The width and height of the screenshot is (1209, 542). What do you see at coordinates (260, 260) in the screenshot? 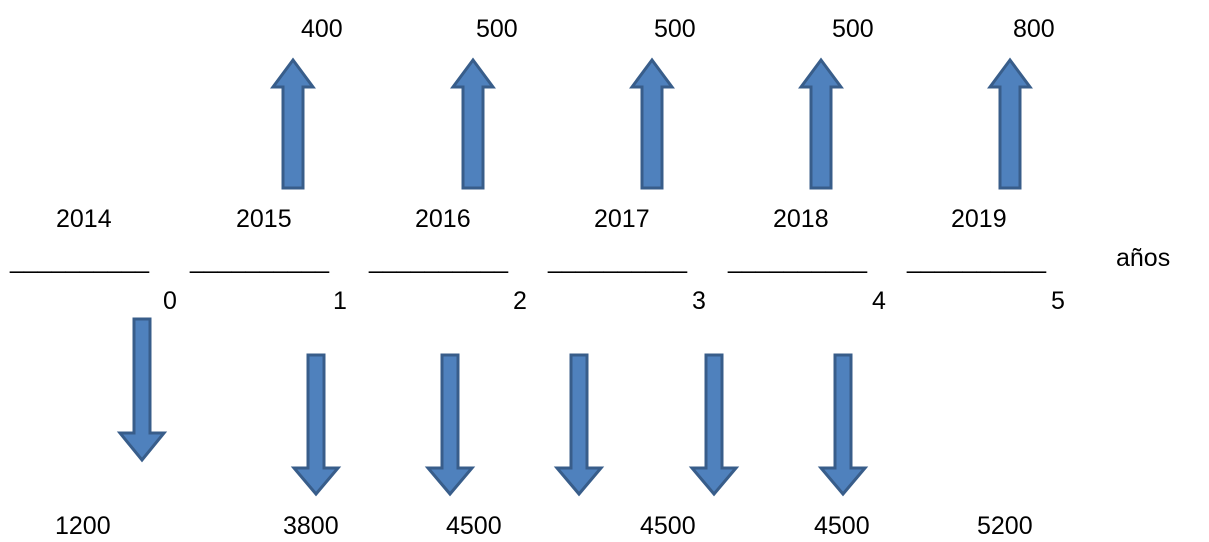
I see `timeline-segment-2: __________` at bounding box center [260, 260].